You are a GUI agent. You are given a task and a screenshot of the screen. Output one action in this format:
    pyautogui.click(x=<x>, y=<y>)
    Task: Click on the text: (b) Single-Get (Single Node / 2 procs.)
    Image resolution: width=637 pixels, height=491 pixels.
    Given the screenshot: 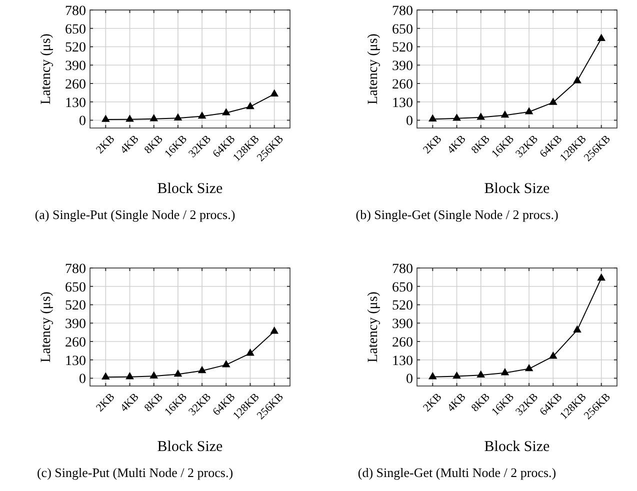 What is the action you would take?
    pyautogui.click(x=457, y=214)
    